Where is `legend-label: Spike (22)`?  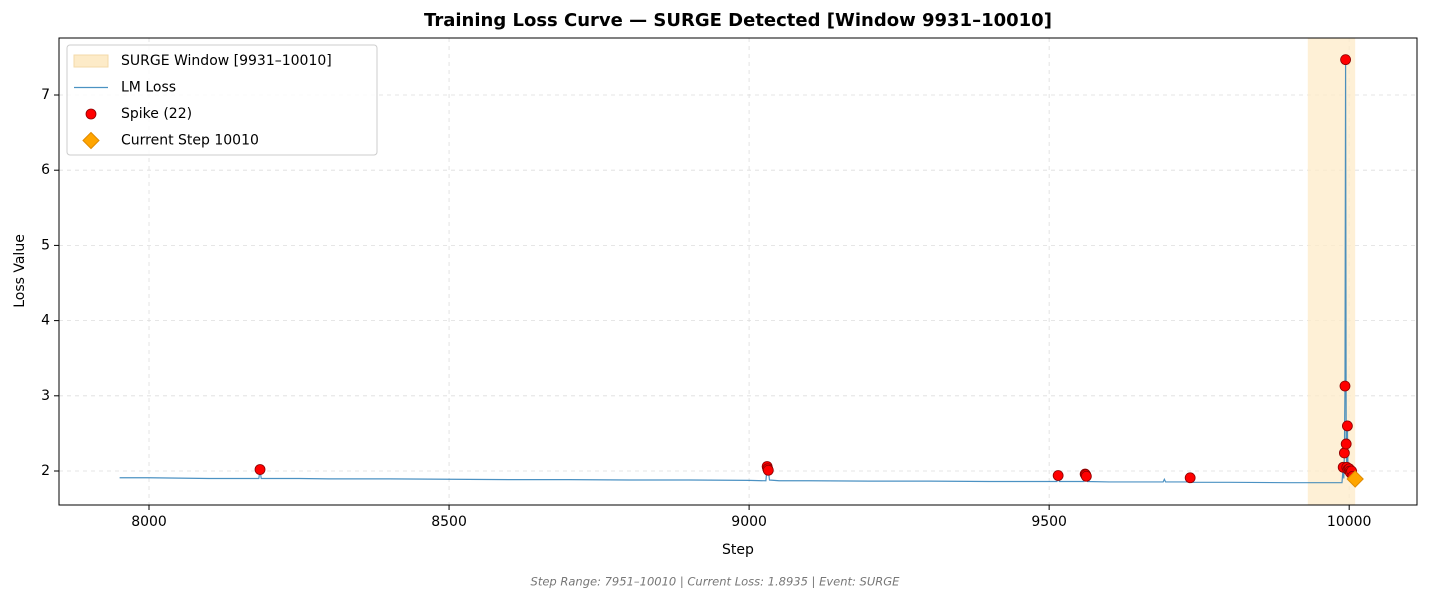 legend-label: Spike (22) is located at coordinates (156, 114).